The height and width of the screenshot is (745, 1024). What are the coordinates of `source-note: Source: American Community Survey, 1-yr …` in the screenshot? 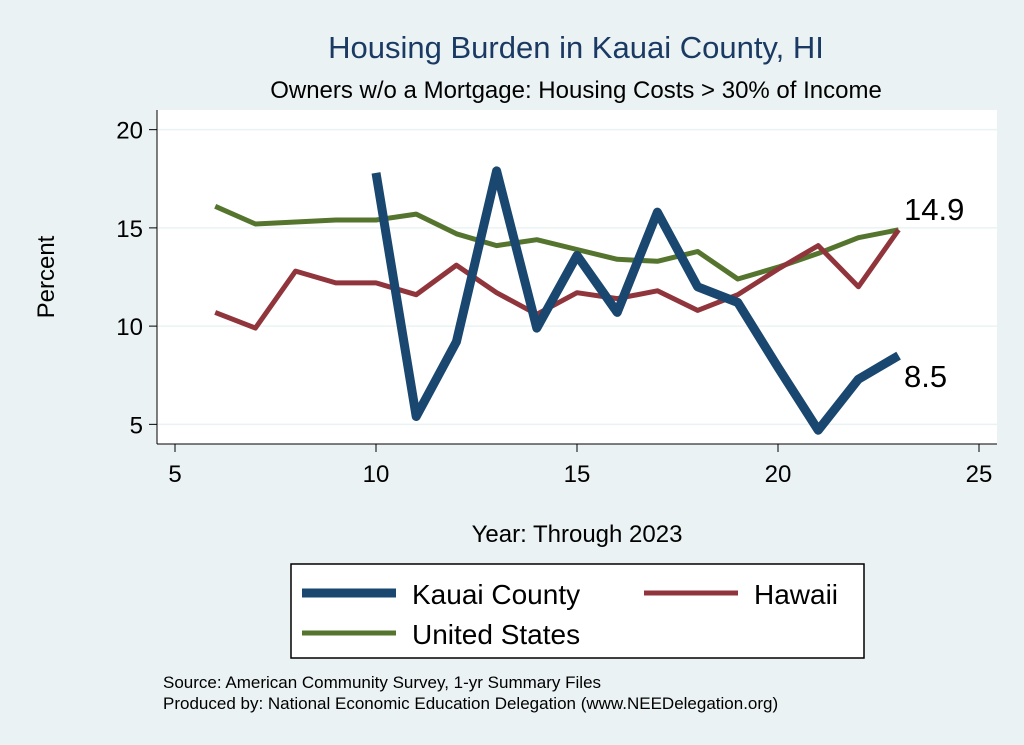 It's located at (382, 682).